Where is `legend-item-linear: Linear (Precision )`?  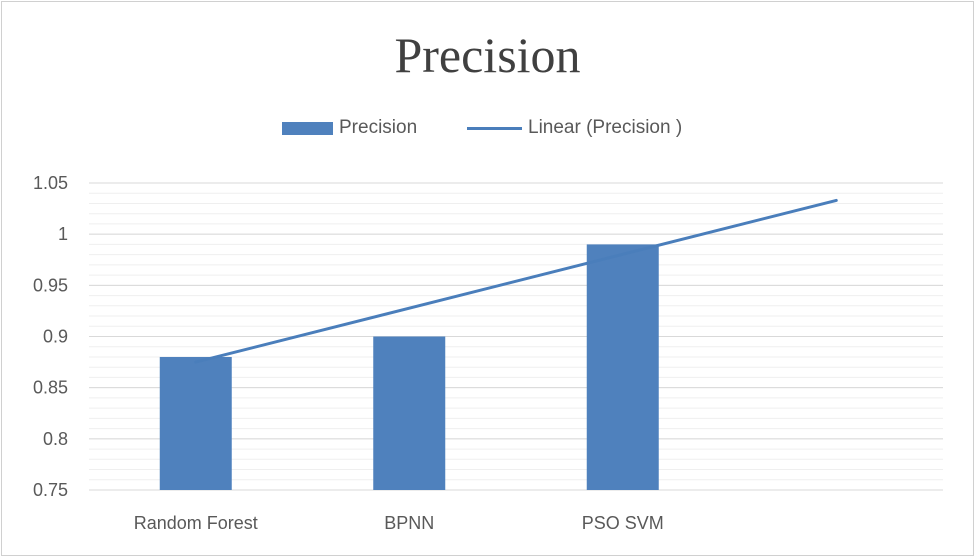 legend-item-linear: Linear (Precision ) is located at coordinates (574, 128).